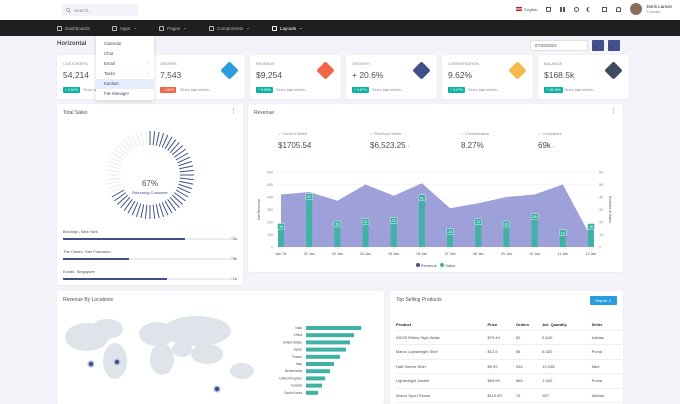 Image resolution: width=680 pixels, height=404 pixels. What do you see at coordinates (316, 378) in the screenshot?
I see `country-bar` at bounding box center [316, 378].